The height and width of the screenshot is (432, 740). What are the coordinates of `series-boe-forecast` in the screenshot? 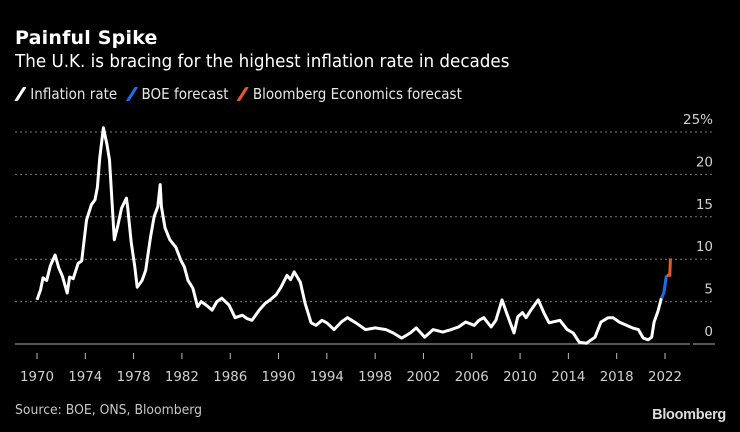 It's located at (664, 286).